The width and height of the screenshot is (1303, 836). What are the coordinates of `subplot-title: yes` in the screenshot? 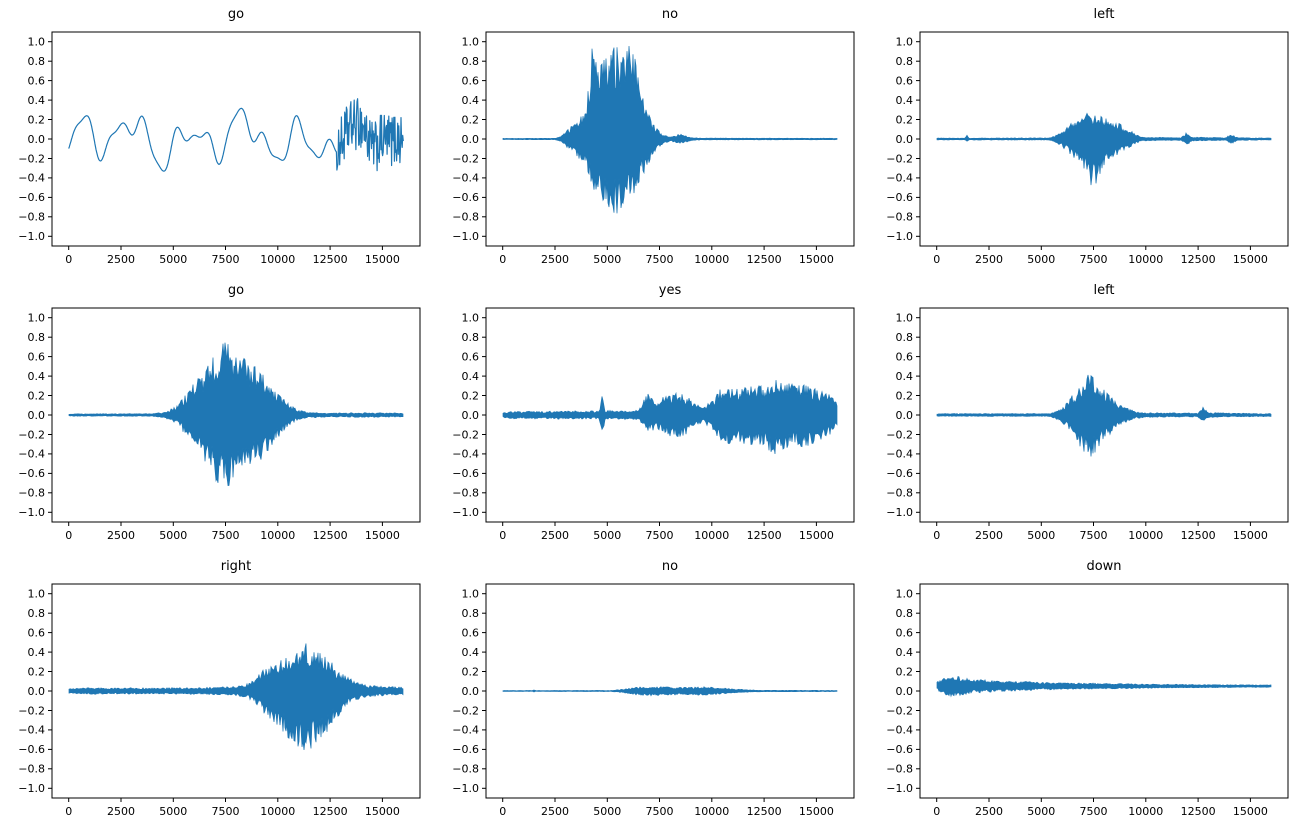 It's located at (670, 290).